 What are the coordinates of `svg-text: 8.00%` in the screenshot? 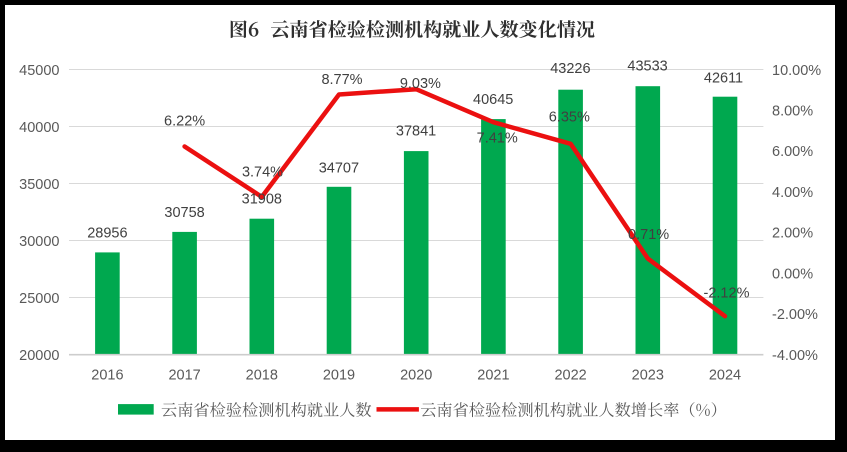 It's located at (792, 112).